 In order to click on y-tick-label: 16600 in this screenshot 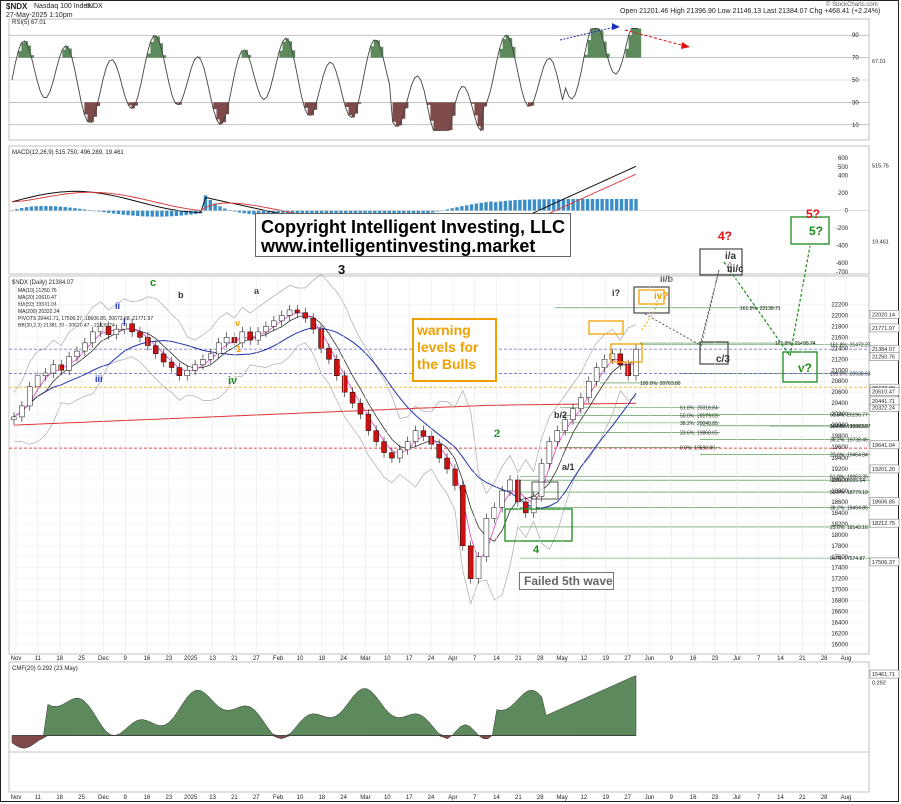, I will do `click(839, 613)`.